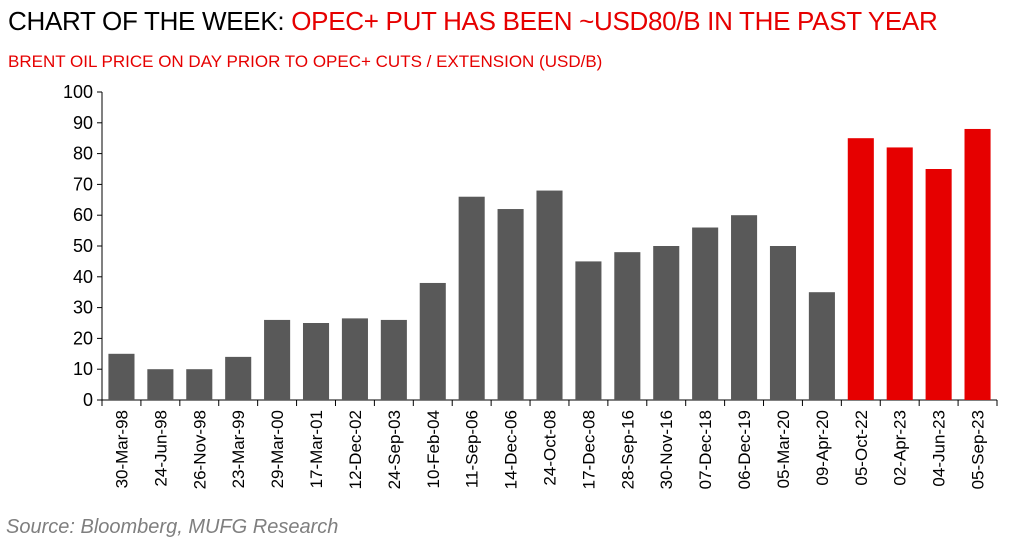 This screenshot has height=546, width=1022. Describe the element at coordinates (822, 448) in the screenshot. I see `x-tick-label: 09-Apr-20` at that location.